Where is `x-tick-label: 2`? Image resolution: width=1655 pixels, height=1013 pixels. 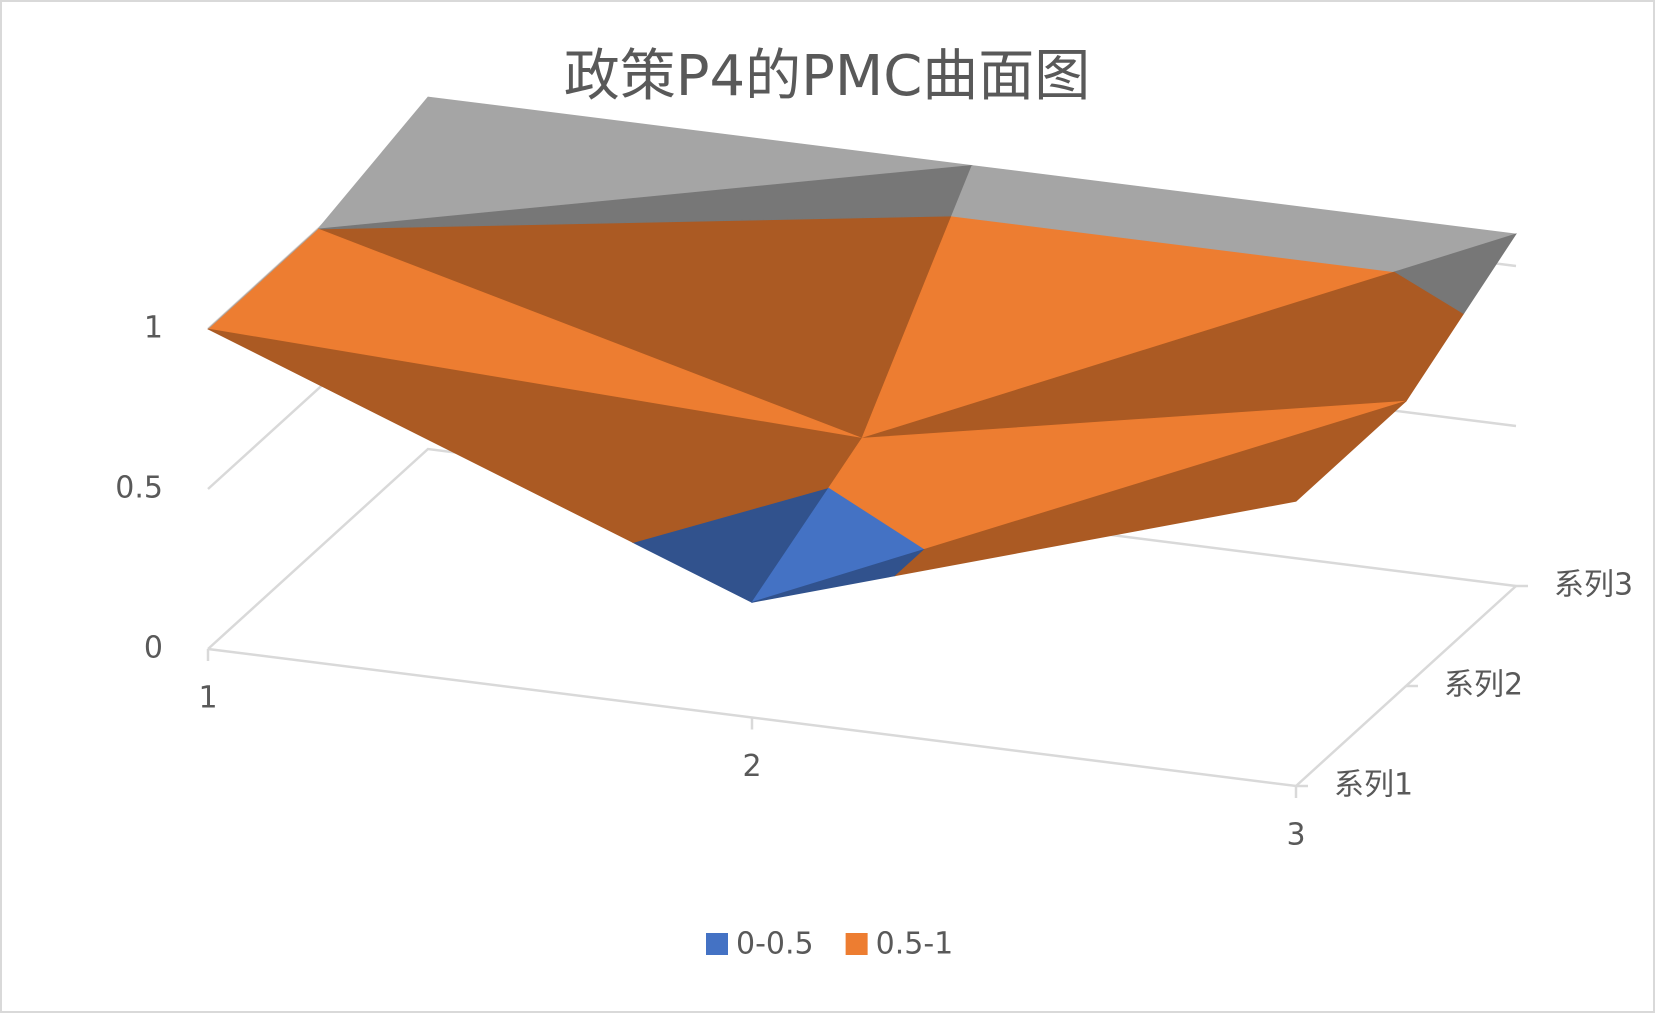
x-tick-label: 2 is located at coordinates (751, 766).